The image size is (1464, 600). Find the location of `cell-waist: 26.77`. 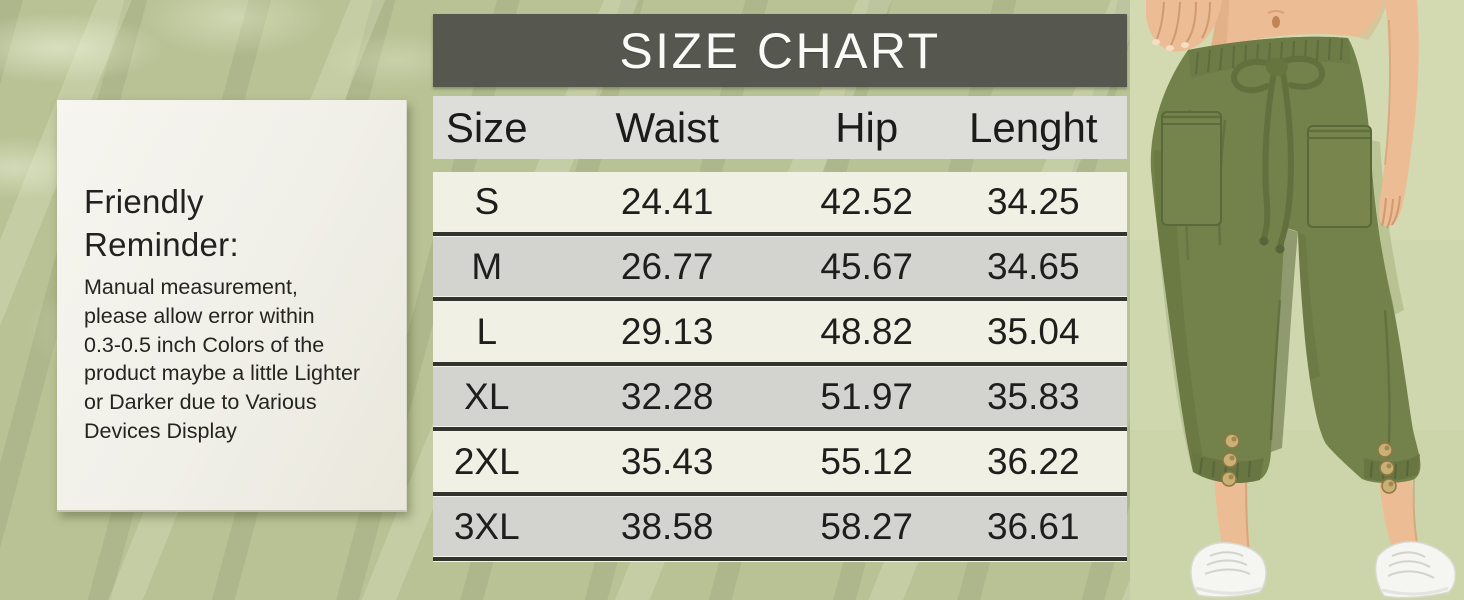

cell-waist: 26.77 is located at coordinates (667, 266).